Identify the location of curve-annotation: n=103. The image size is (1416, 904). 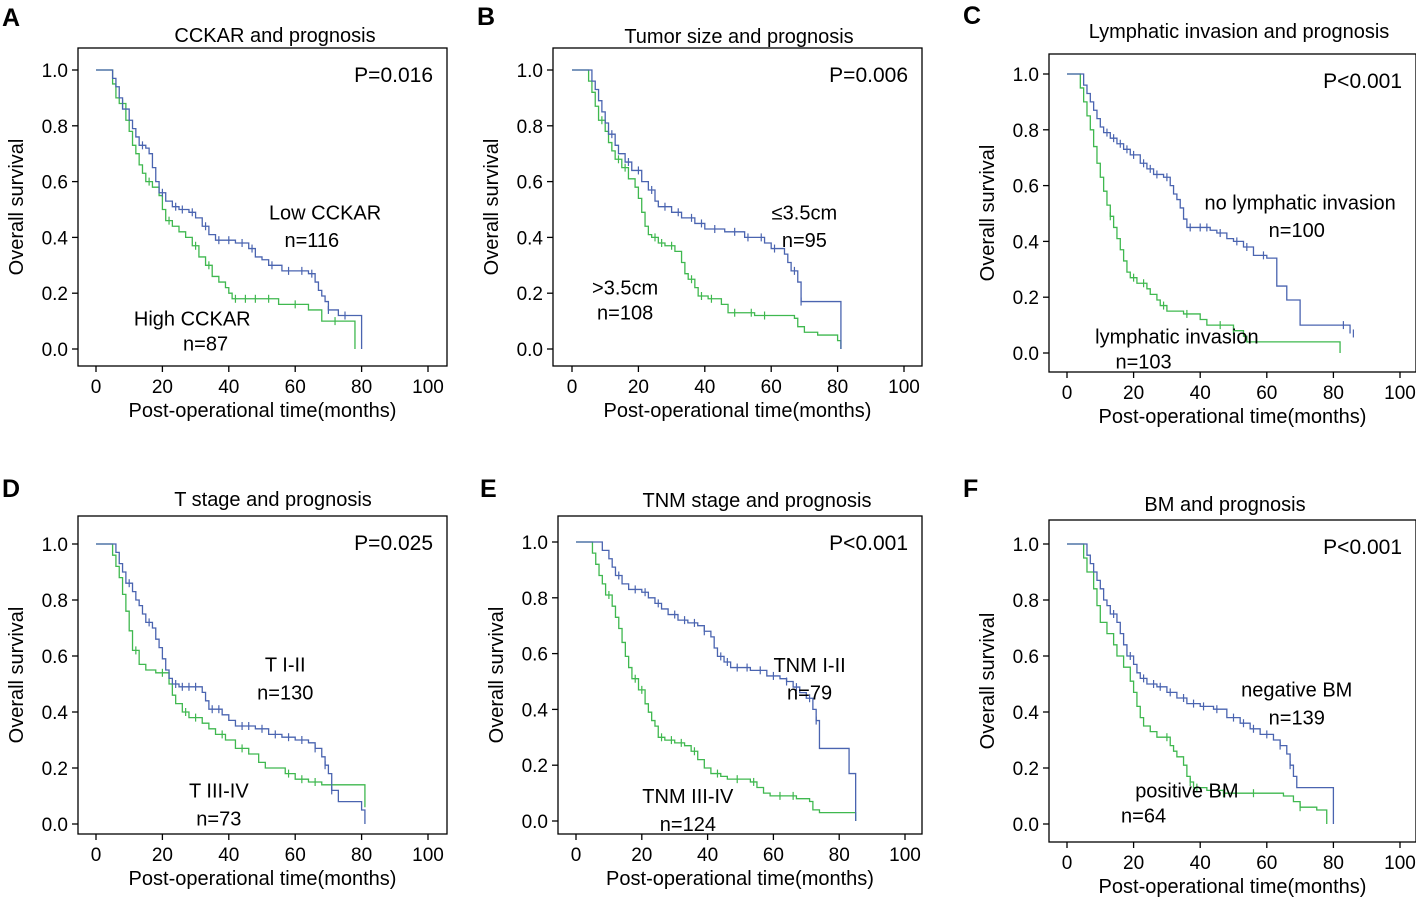
(1144, 362).